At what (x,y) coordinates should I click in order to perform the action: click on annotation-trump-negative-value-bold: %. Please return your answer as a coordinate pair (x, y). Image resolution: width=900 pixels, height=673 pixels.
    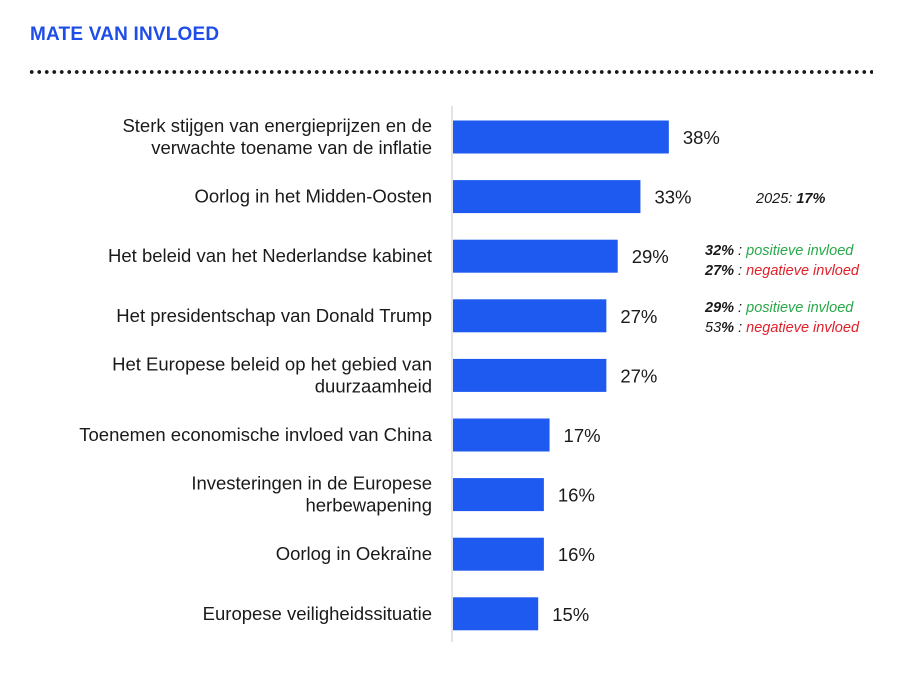
    Looking at the image, I should click on (728, 328).